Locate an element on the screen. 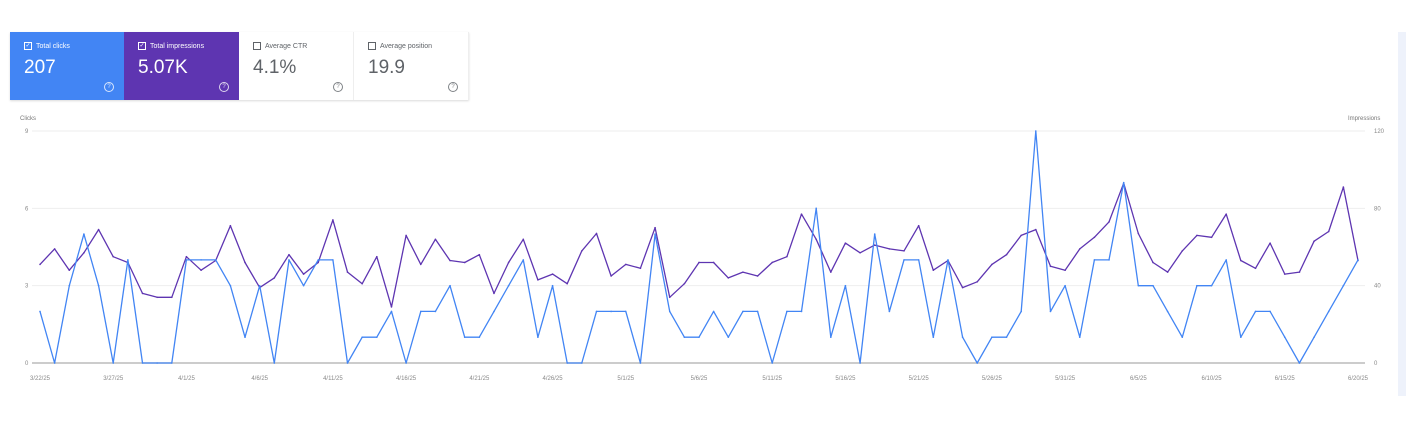  left-tick-label: 0 is located at coordinates (27, 364).